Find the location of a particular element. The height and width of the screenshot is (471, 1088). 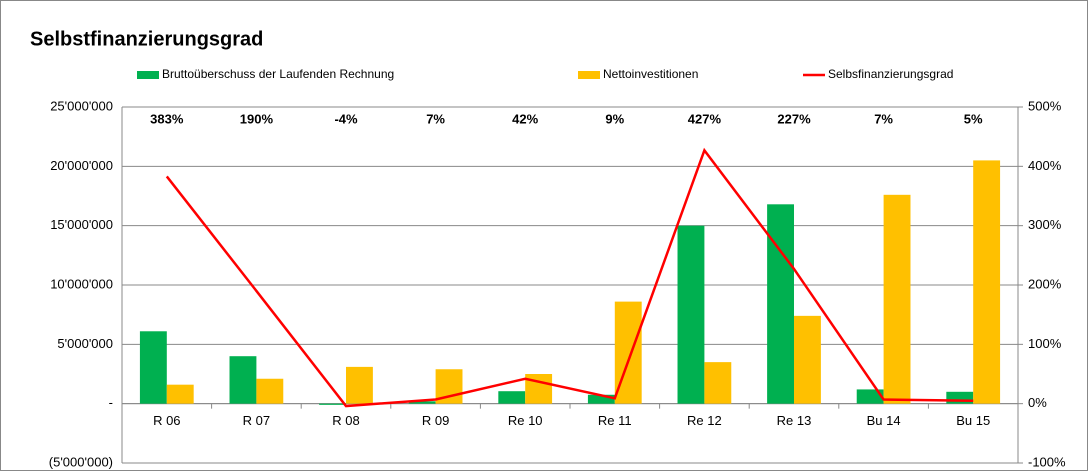

x-tick-label: Re 13 is located at coordinates (794, 420).